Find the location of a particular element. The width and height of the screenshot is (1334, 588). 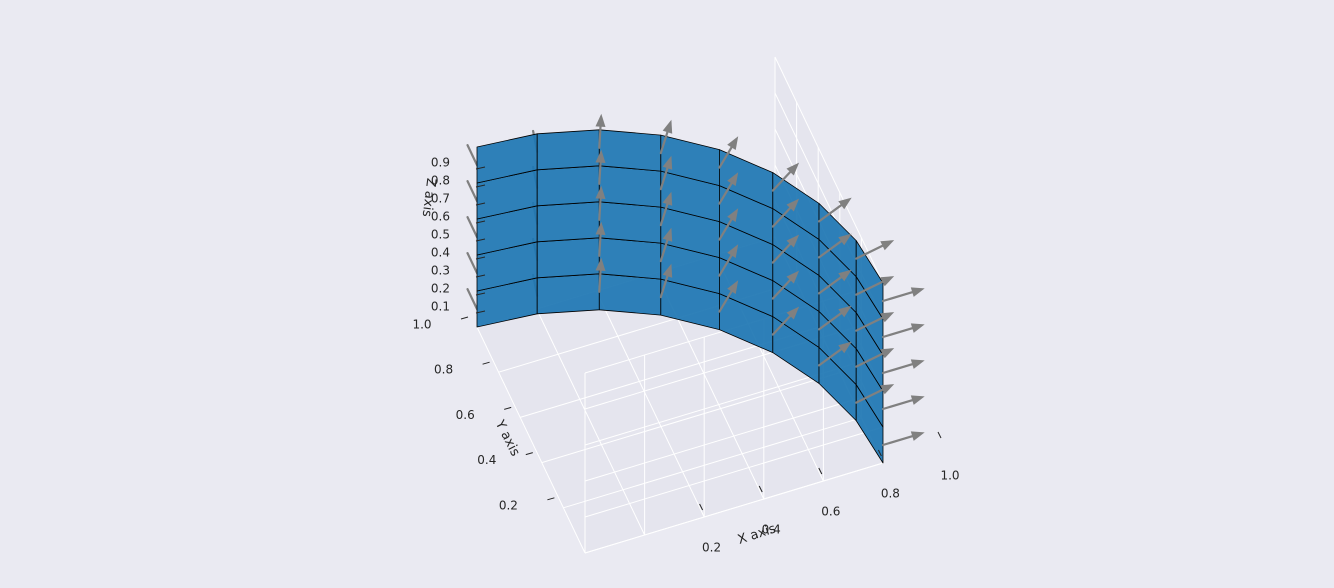

z-tick-label: 0.9 is located at coordinates (440, 163).